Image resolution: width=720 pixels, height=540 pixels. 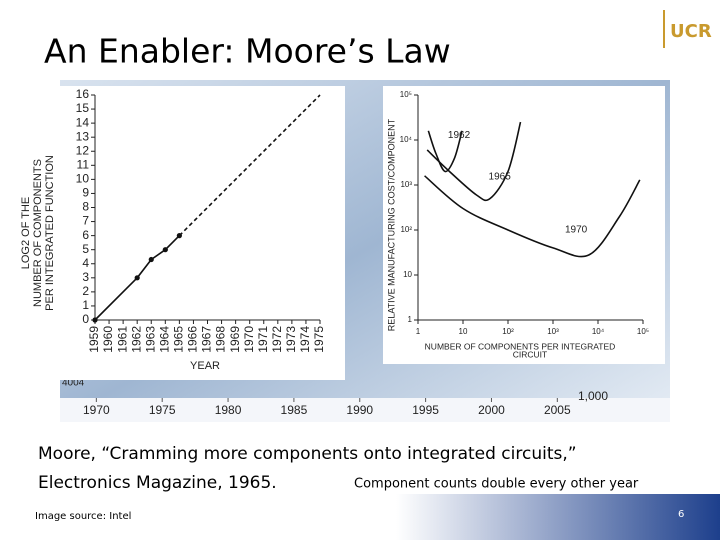 What do you see at coordinates (136, 339) in the screenshot?
I see `x-tick-label: 1962` at bounding box center [136, 339].